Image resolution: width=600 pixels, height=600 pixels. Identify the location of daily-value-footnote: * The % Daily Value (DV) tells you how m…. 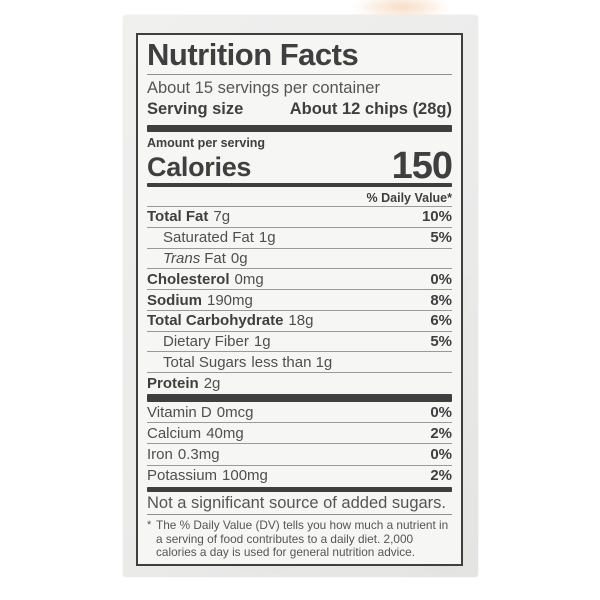
(299, 539).